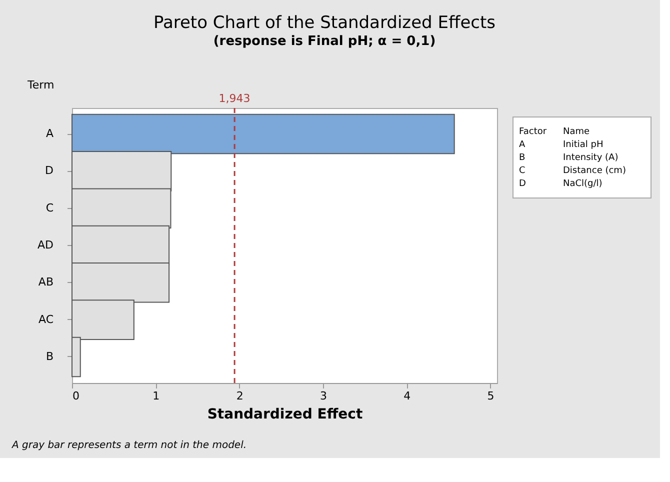  I want to click on text: A, so click(522, 145).